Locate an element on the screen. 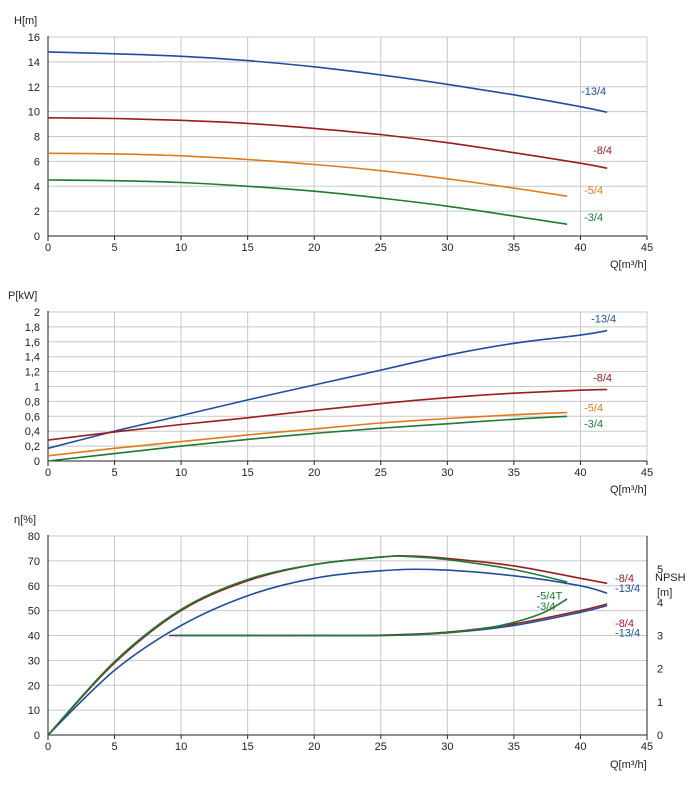 The height and width of the screenshot is (785, 690). y-tick-label: 14 is located at coordinates (34, 63).